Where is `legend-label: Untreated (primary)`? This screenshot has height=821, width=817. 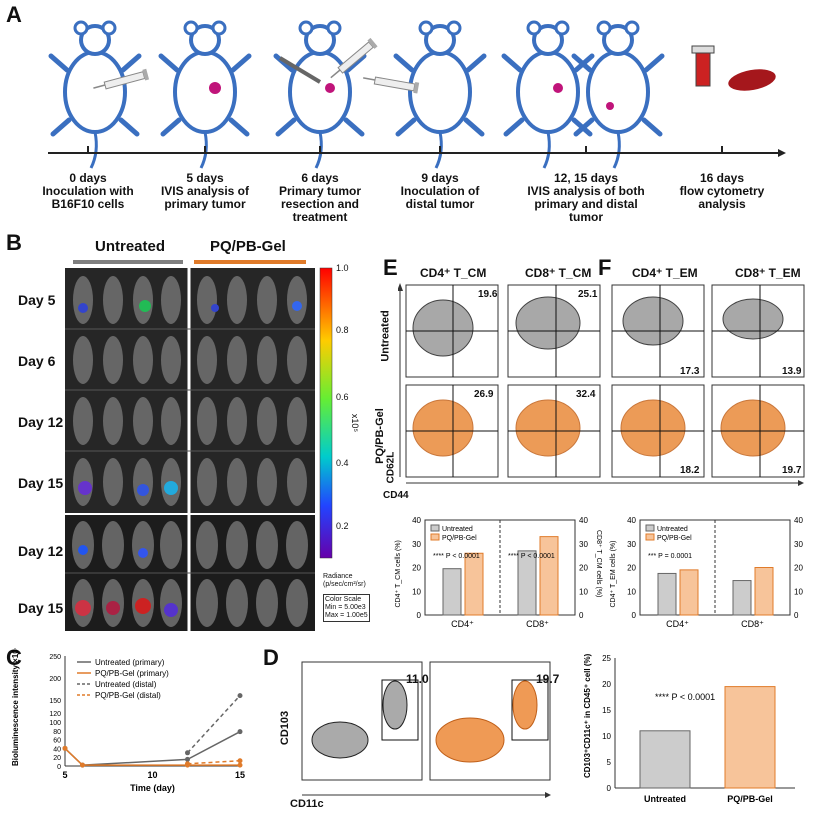
legend-label: Untreated (primary) is located at coordinates (130, 662).